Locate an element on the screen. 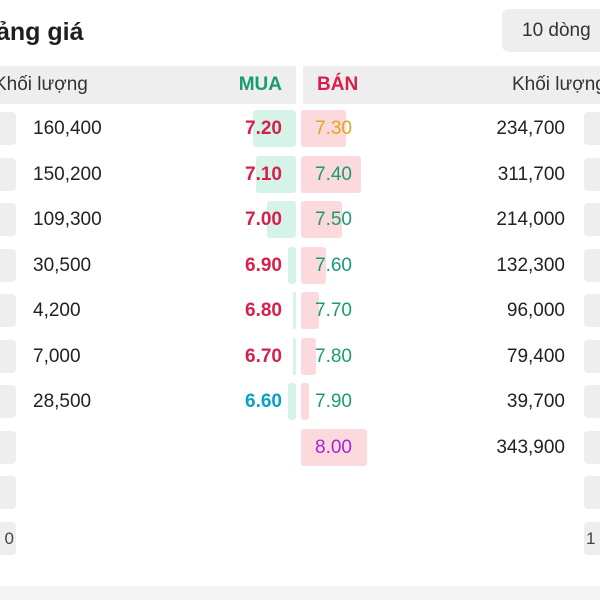 This screenshot has height=600, width=600. rows-count-button: 10 dòng is located at coordinates (551, 30).